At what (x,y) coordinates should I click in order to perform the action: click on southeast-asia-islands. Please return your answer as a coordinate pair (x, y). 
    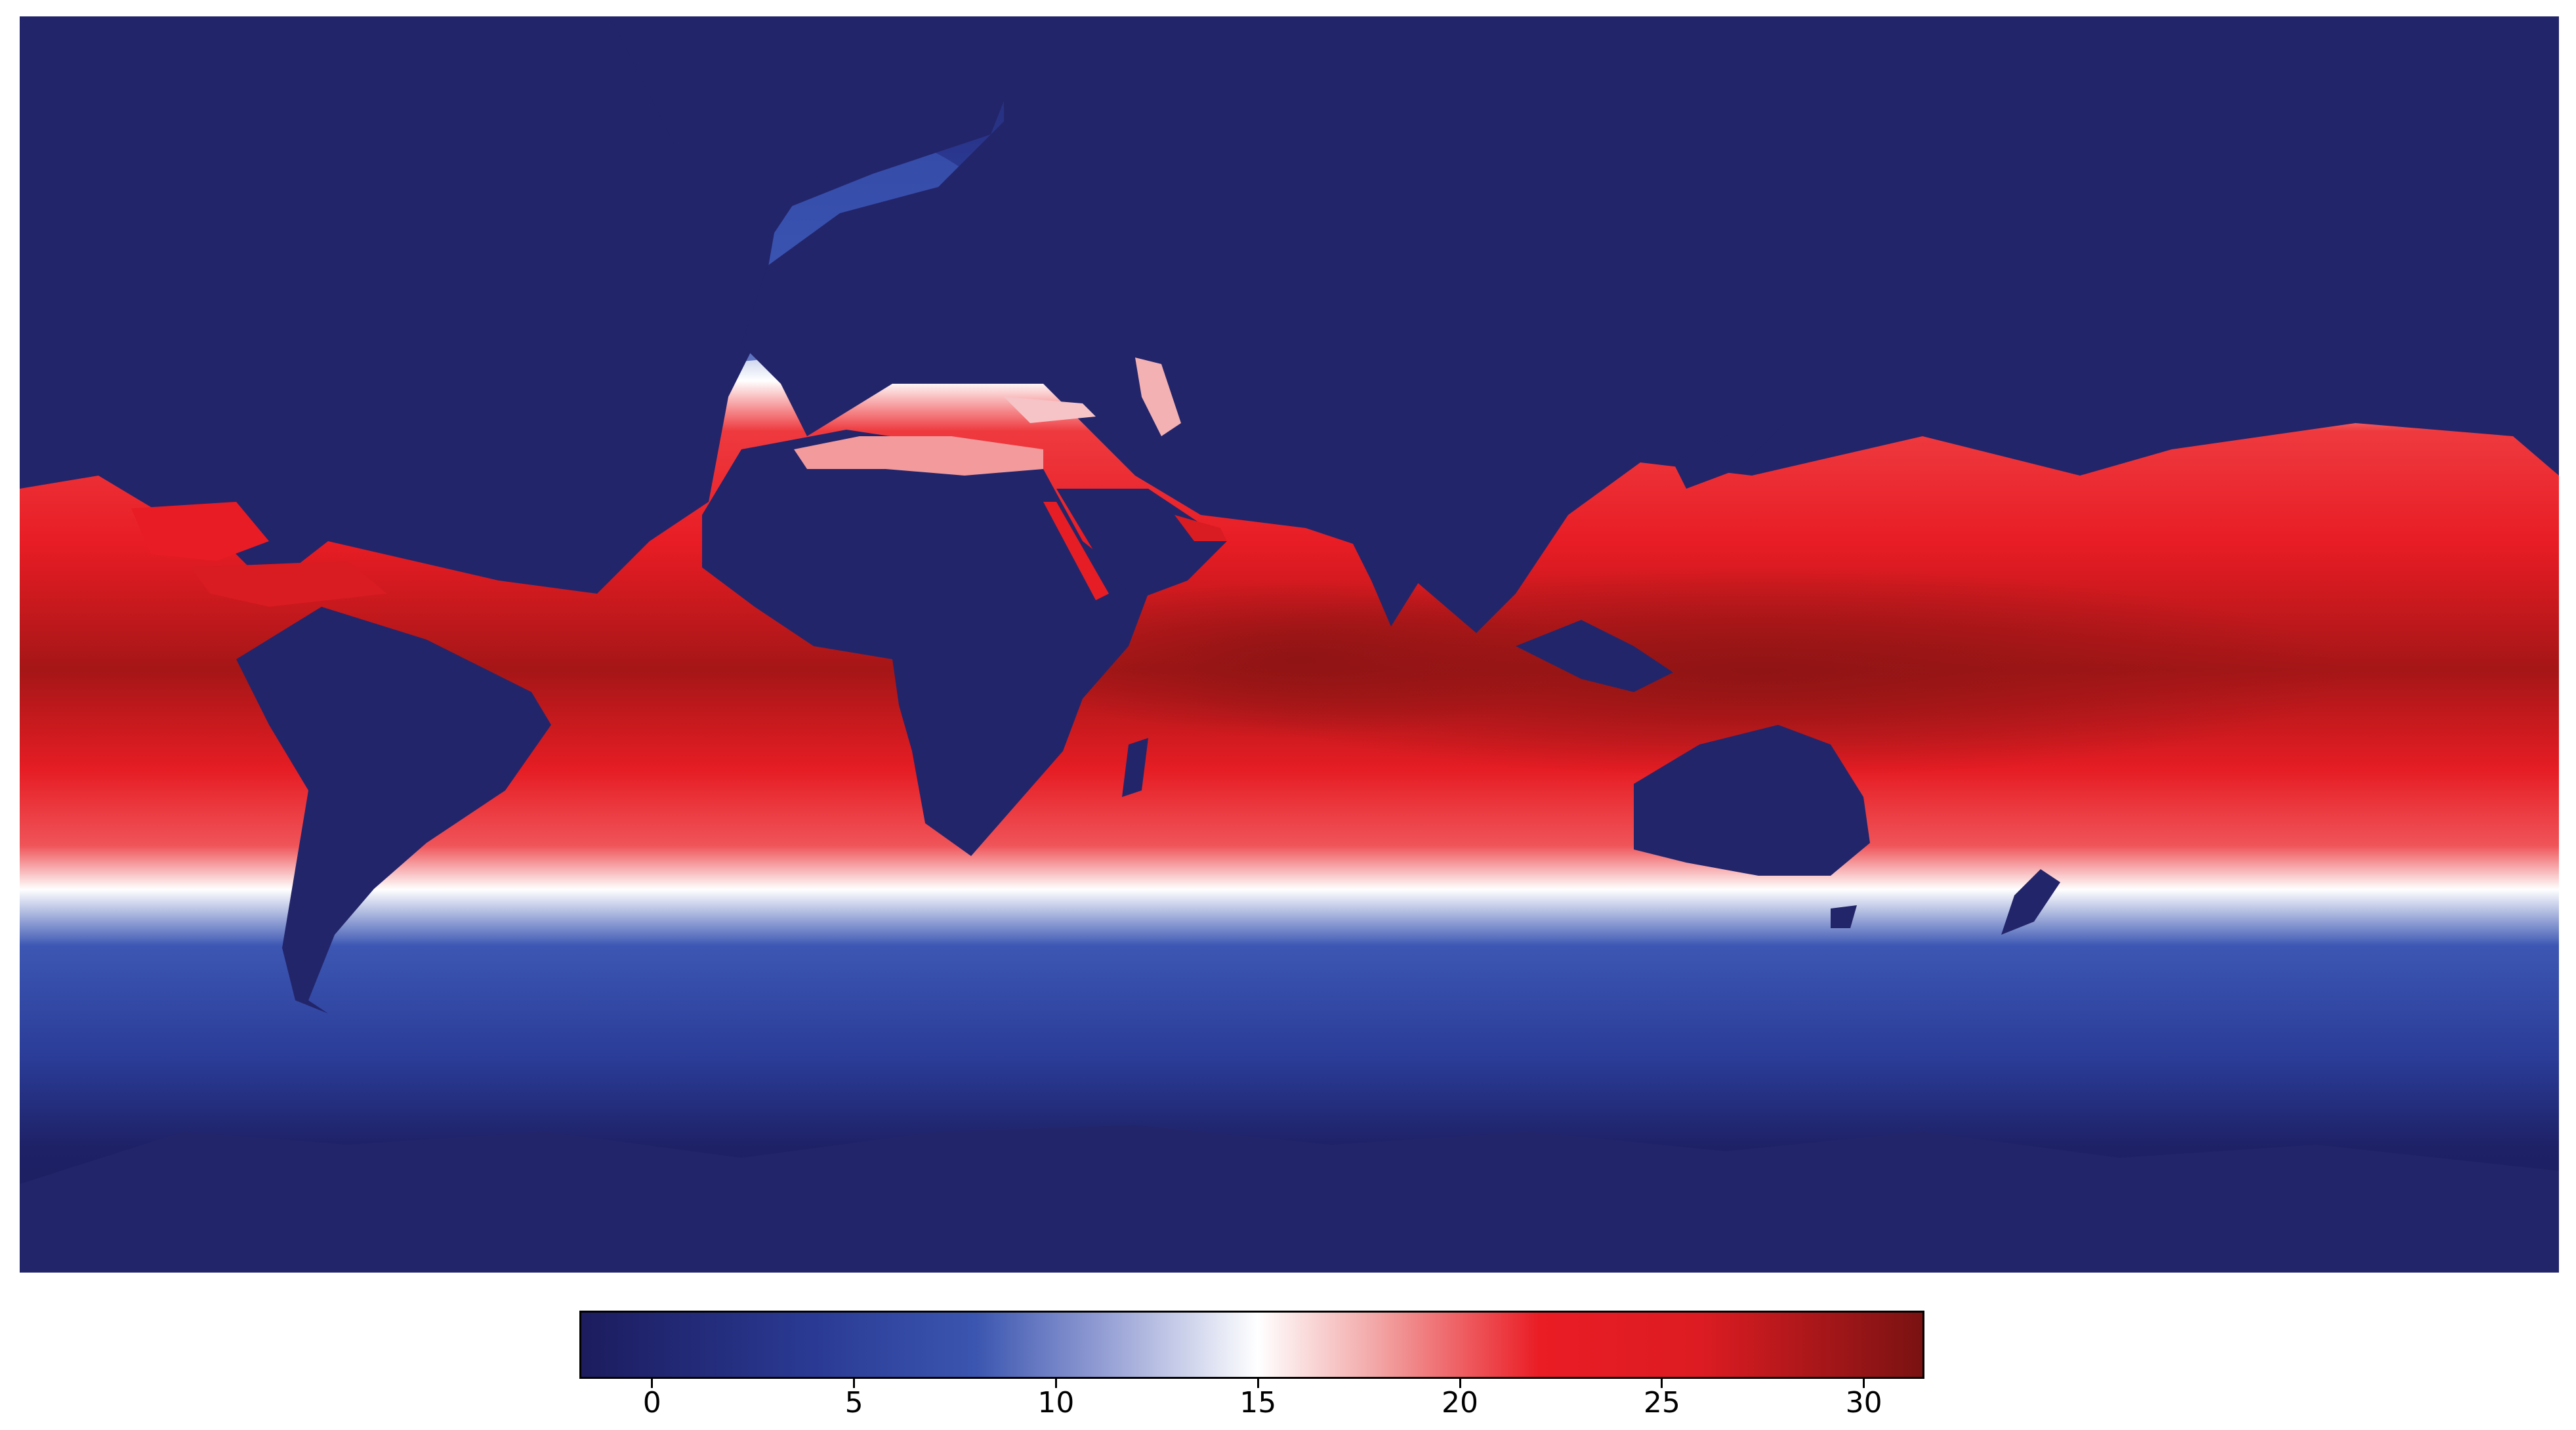
    Looking at the image, I should click on (1595, 656).